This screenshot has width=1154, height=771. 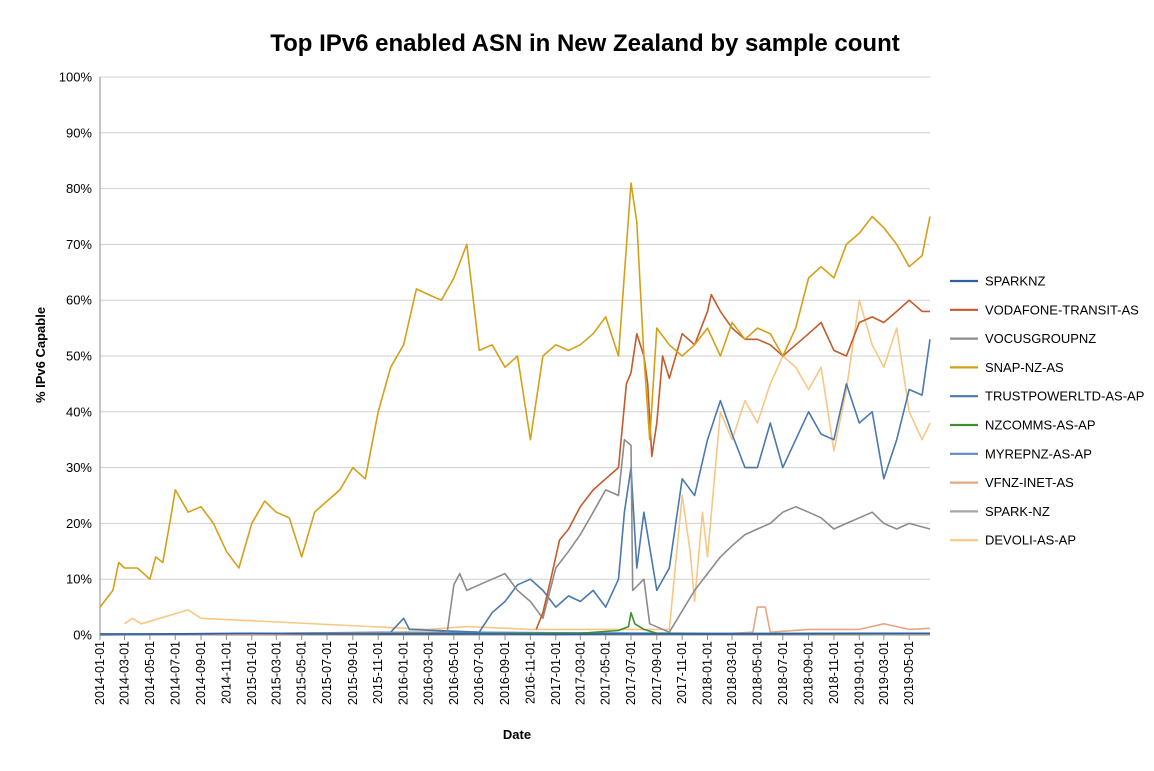 What do you see at coordinates (252, 673) in the screenshot?
I see `x-tick-label: 2015-01-01` at bounding box center [252, 673].